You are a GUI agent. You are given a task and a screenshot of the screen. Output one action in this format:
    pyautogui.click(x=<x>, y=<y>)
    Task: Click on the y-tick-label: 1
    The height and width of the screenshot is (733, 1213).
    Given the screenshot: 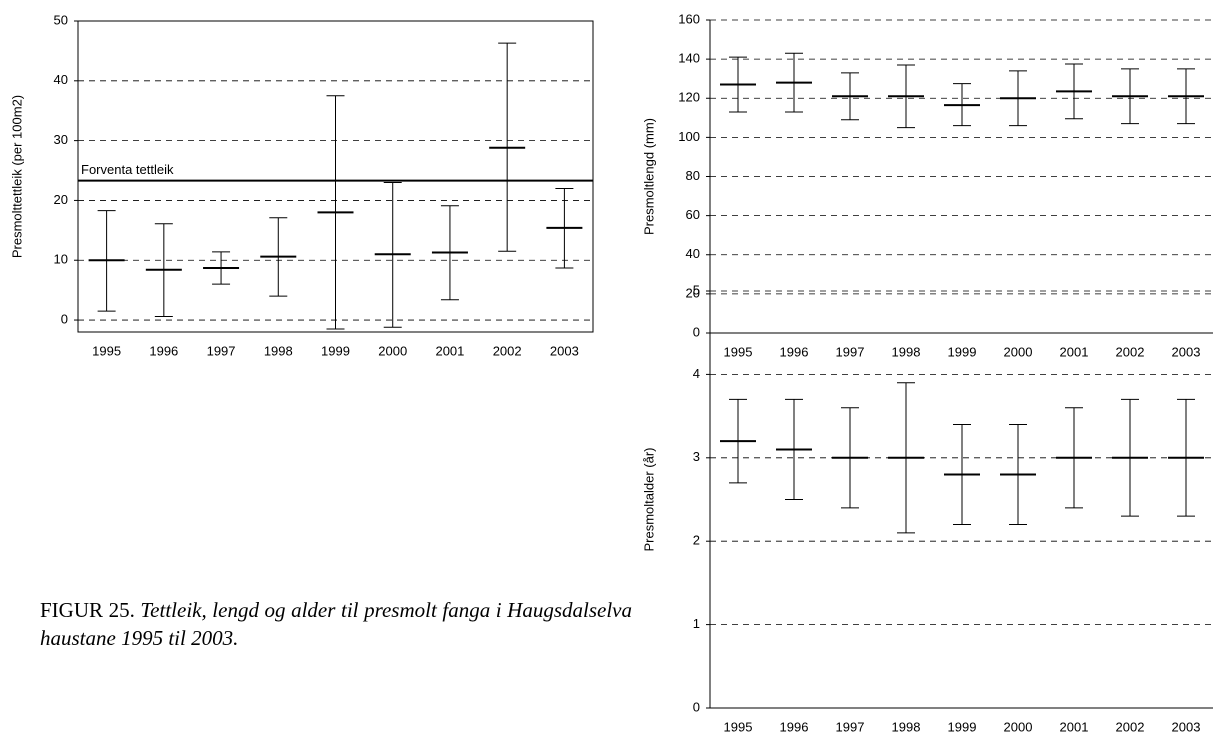 What is the action you would take?
    pyautogui.click(x=696, y=623)
    